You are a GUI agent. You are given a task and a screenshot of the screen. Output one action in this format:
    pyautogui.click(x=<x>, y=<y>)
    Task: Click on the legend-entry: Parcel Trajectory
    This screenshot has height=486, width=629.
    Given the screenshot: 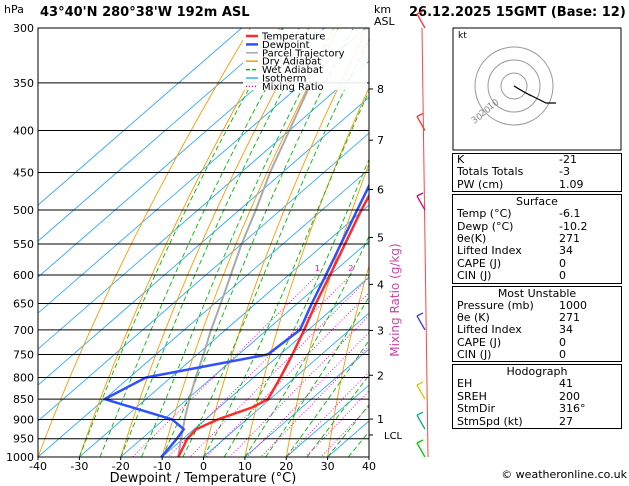 What is the action you would take?
    pyautogui.click(x=303, y=53)
    